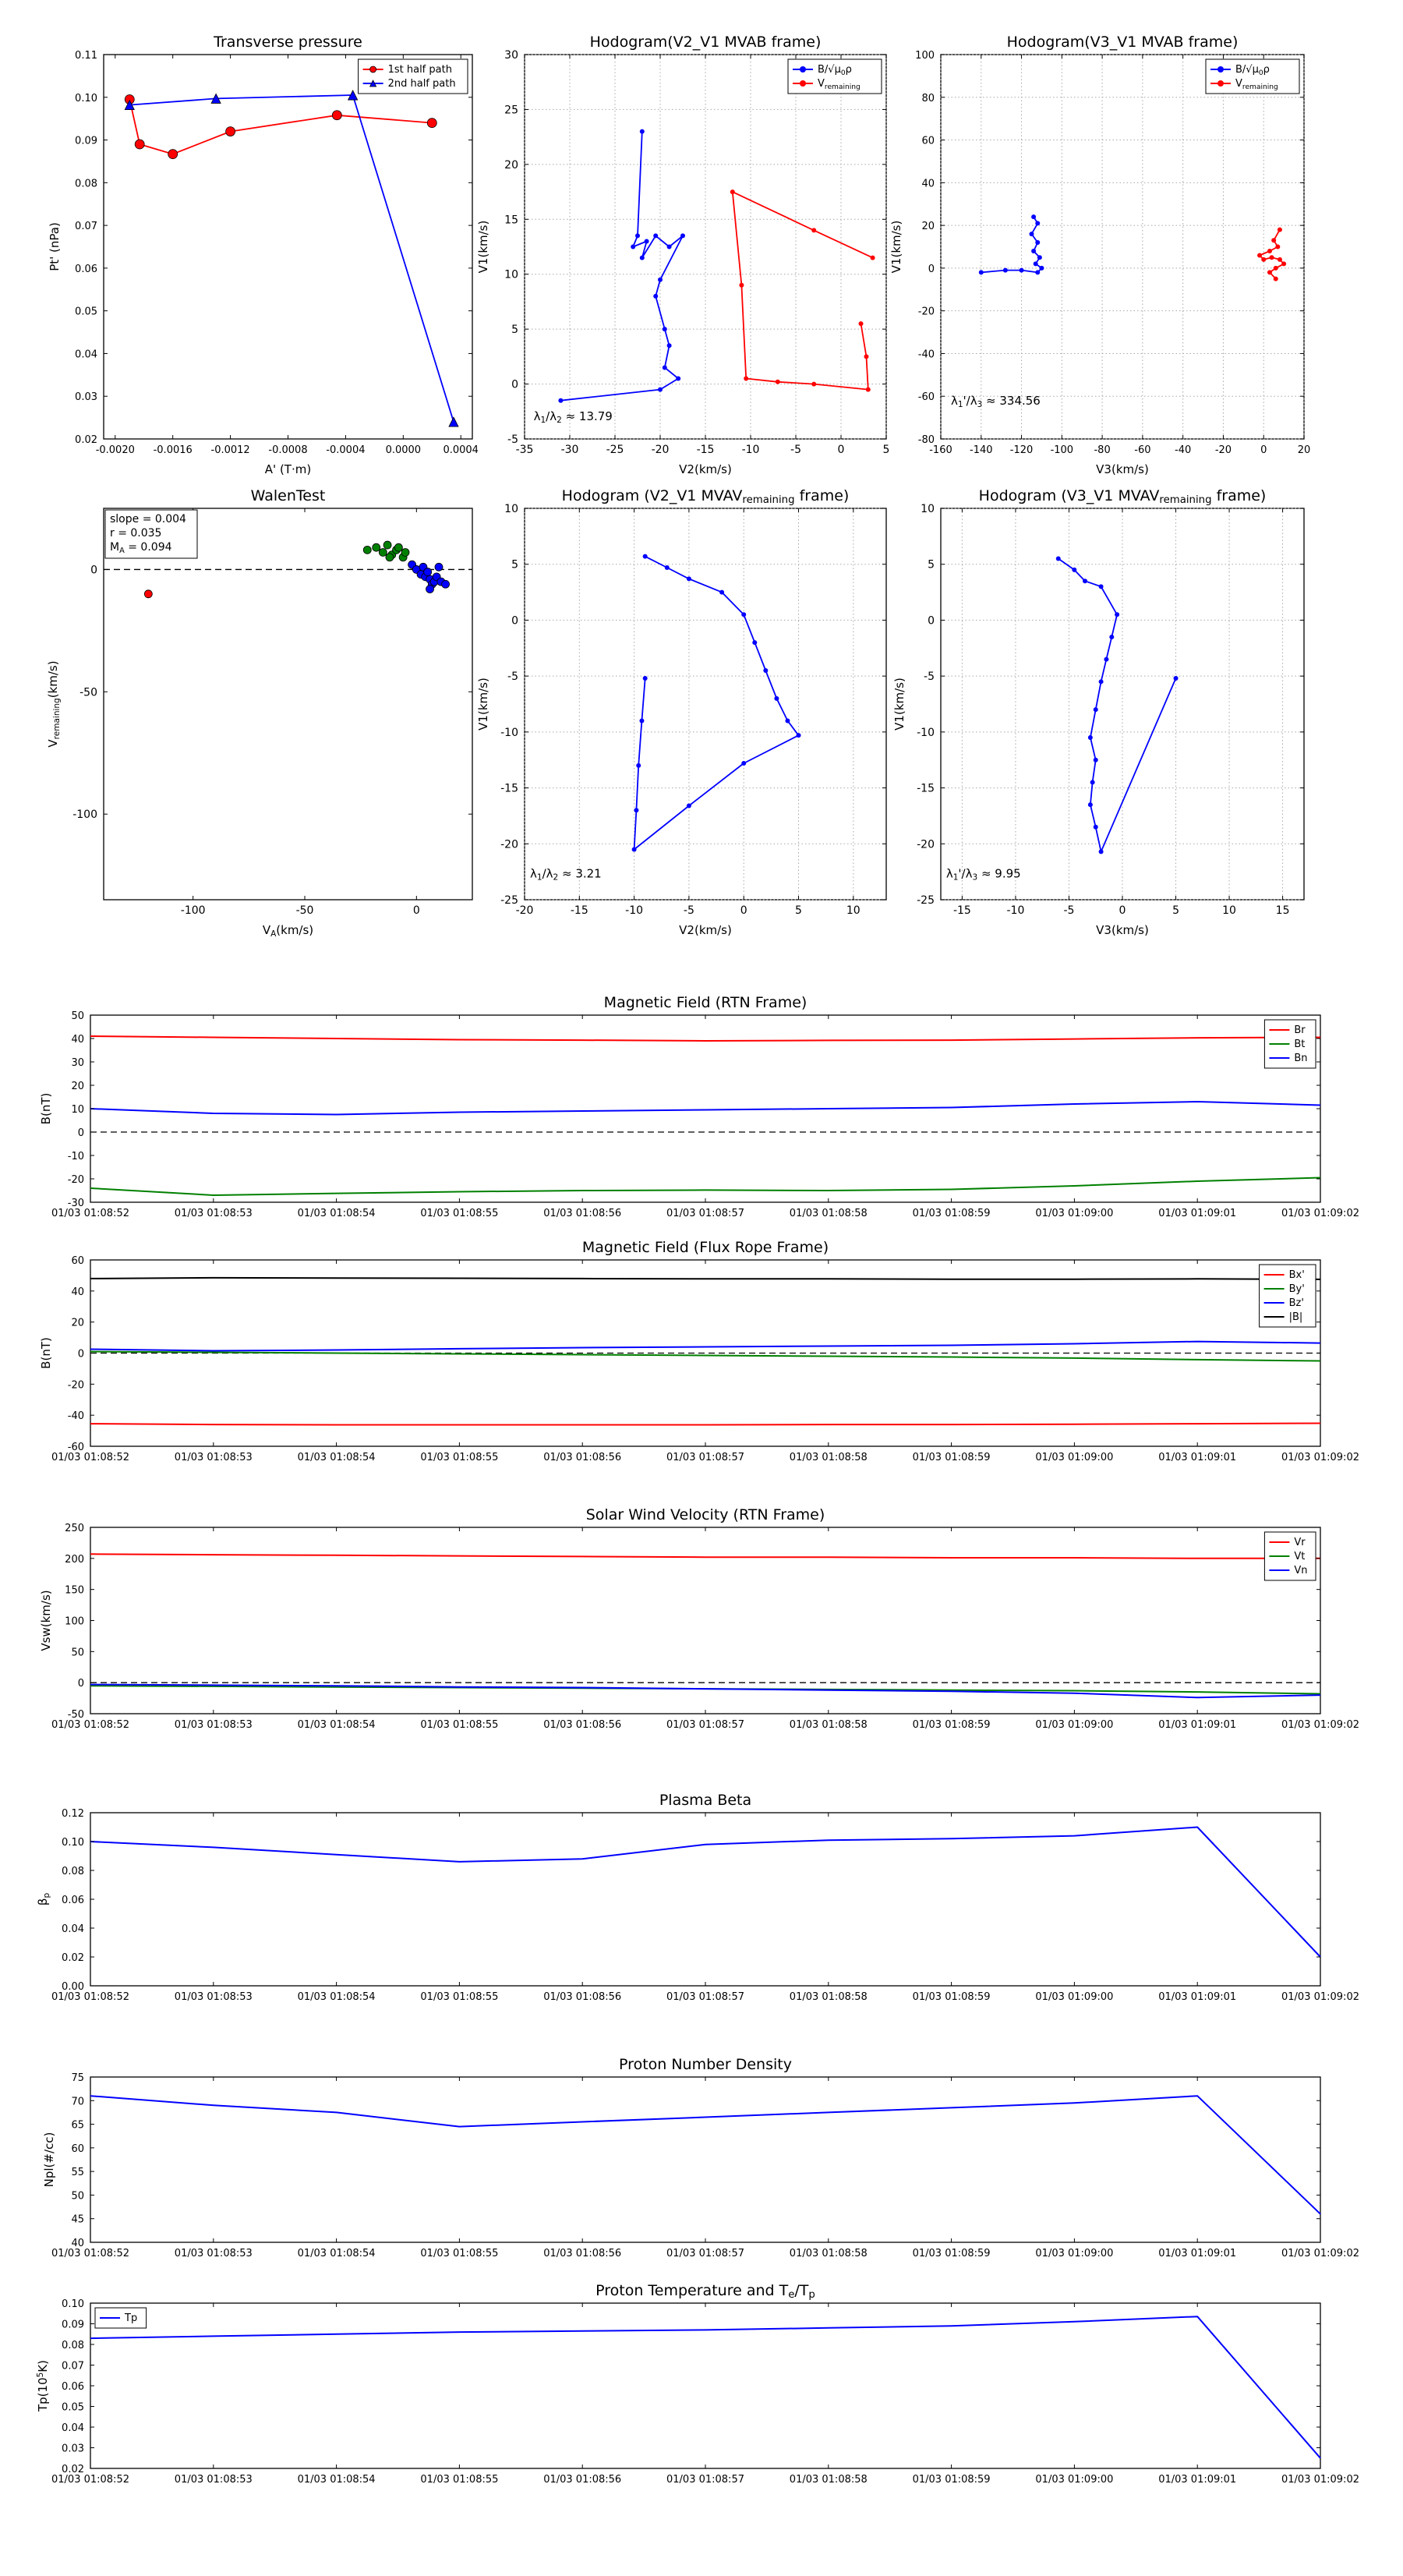 This screenshot has width=1403, height=2576. Describe the element at coordinates (288, 931) in the screenshot. I see `x-axis-label: VA​(km/s)` at that location.